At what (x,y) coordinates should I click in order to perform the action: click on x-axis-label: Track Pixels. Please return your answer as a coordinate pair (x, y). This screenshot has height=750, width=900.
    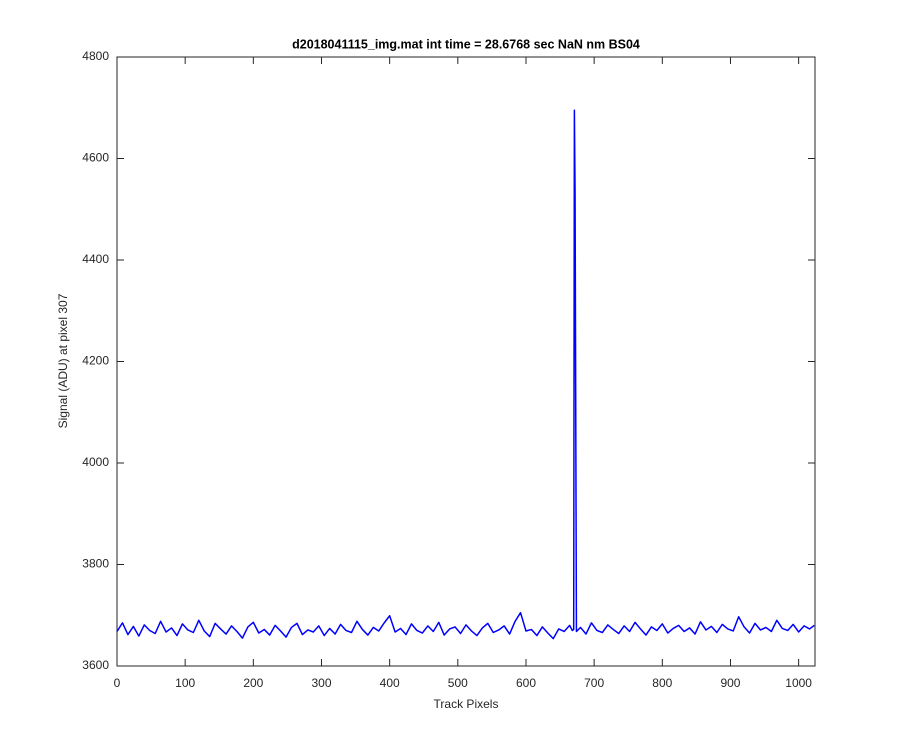
    Looking at the image, I should click on (466, 704).